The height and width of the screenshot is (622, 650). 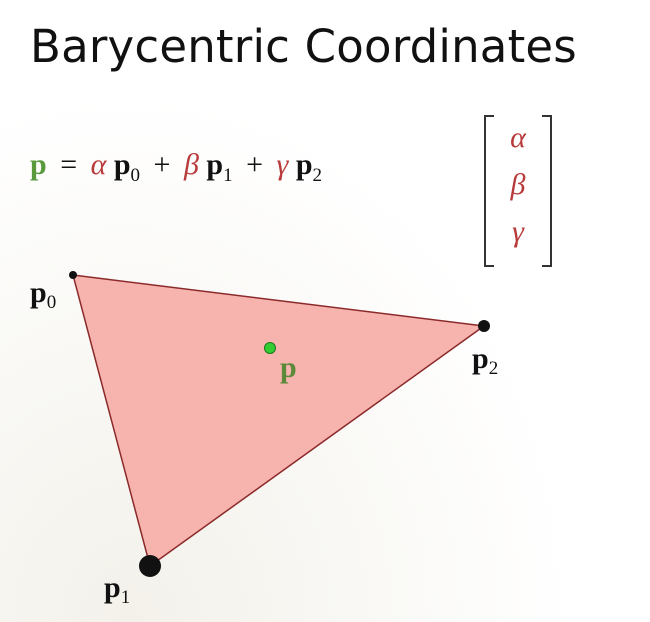 What do you see at coordinates (228, 175) in the screenshot?
I see `eq-sub-1: 1` at bounding box center [228, 175].